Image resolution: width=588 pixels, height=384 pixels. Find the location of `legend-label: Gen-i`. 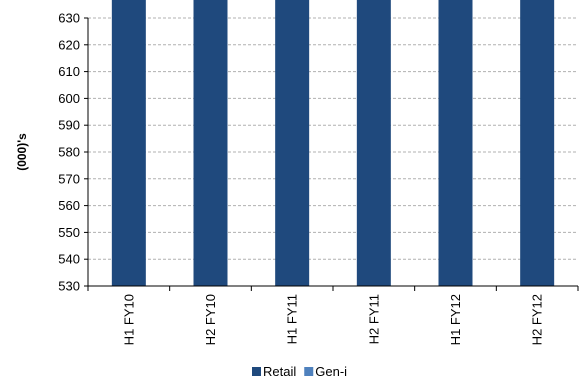

legend-label: Gen-i is located at coordinates (331, 371).